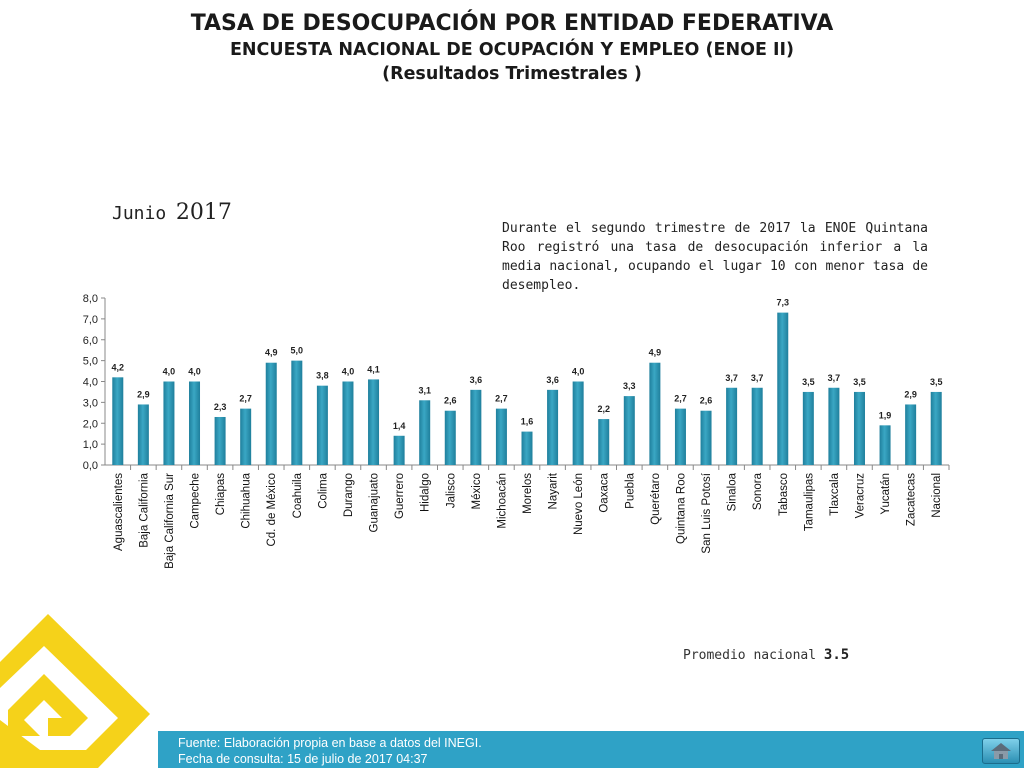 This screenshot has width=1024, height=768. I want to click on x-tick-label: Durango, so click(349, 495).